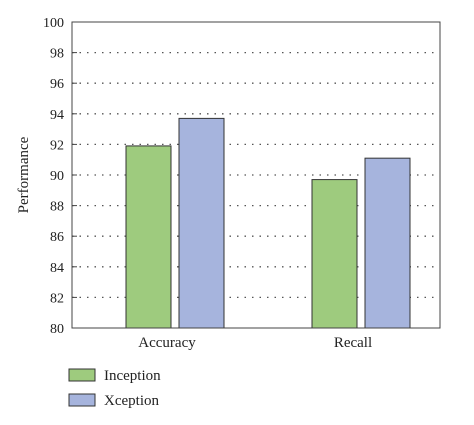 The height and width of the screenshot is (425, 474). Describe the element at coordinates (334, 254) in the screenshot. I see `bar-inception-recall` at that location.